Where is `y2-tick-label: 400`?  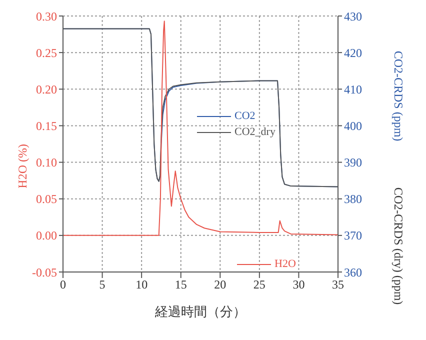 y2-tick-label: 400 is located at coordinates (353, 125).